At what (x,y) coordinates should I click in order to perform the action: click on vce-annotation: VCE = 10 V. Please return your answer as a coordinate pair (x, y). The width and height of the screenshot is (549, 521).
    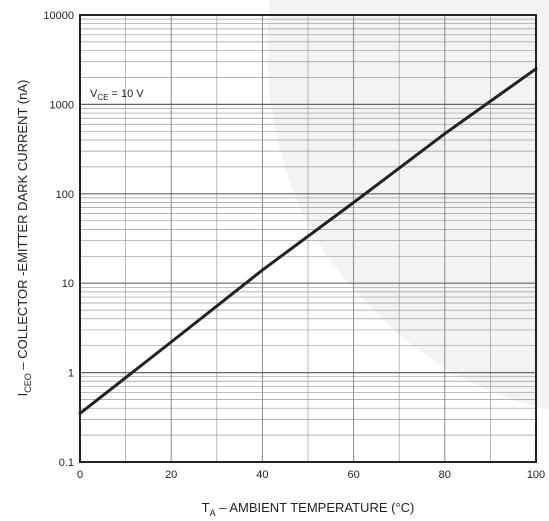
    Looking at the image, I should click on (117, 95).